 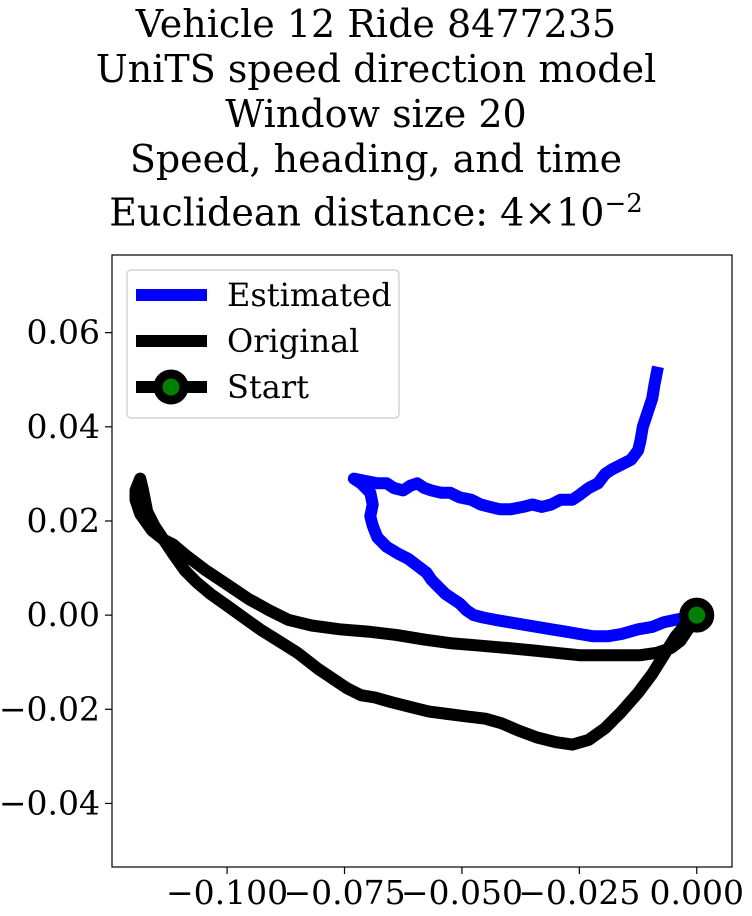 What do you see at coordinates (293, 341) in the screenshot?
I see `legend-label-original: Original` at bounding box center [293, 341].